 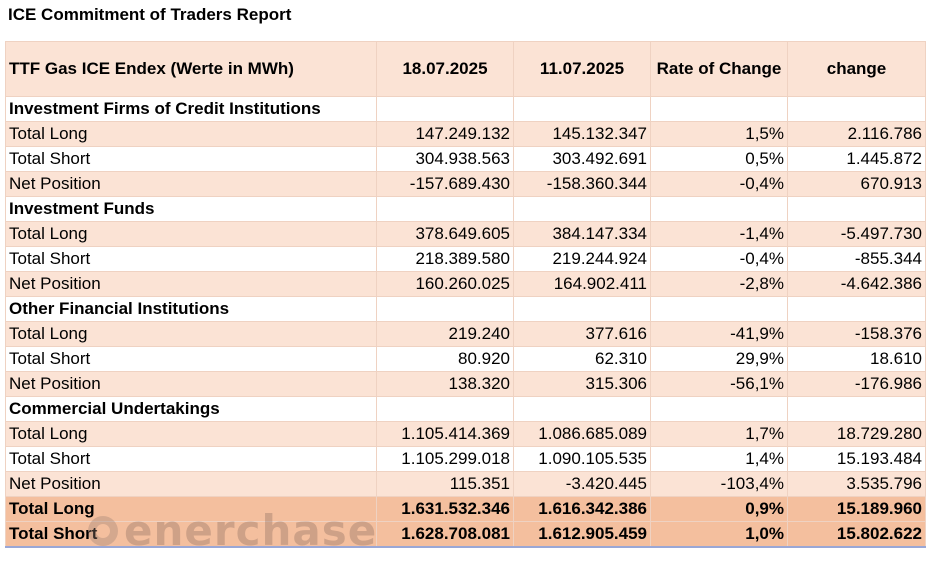 I want to click on rate-of-change: 1,7%, so click(x=719, y=434).